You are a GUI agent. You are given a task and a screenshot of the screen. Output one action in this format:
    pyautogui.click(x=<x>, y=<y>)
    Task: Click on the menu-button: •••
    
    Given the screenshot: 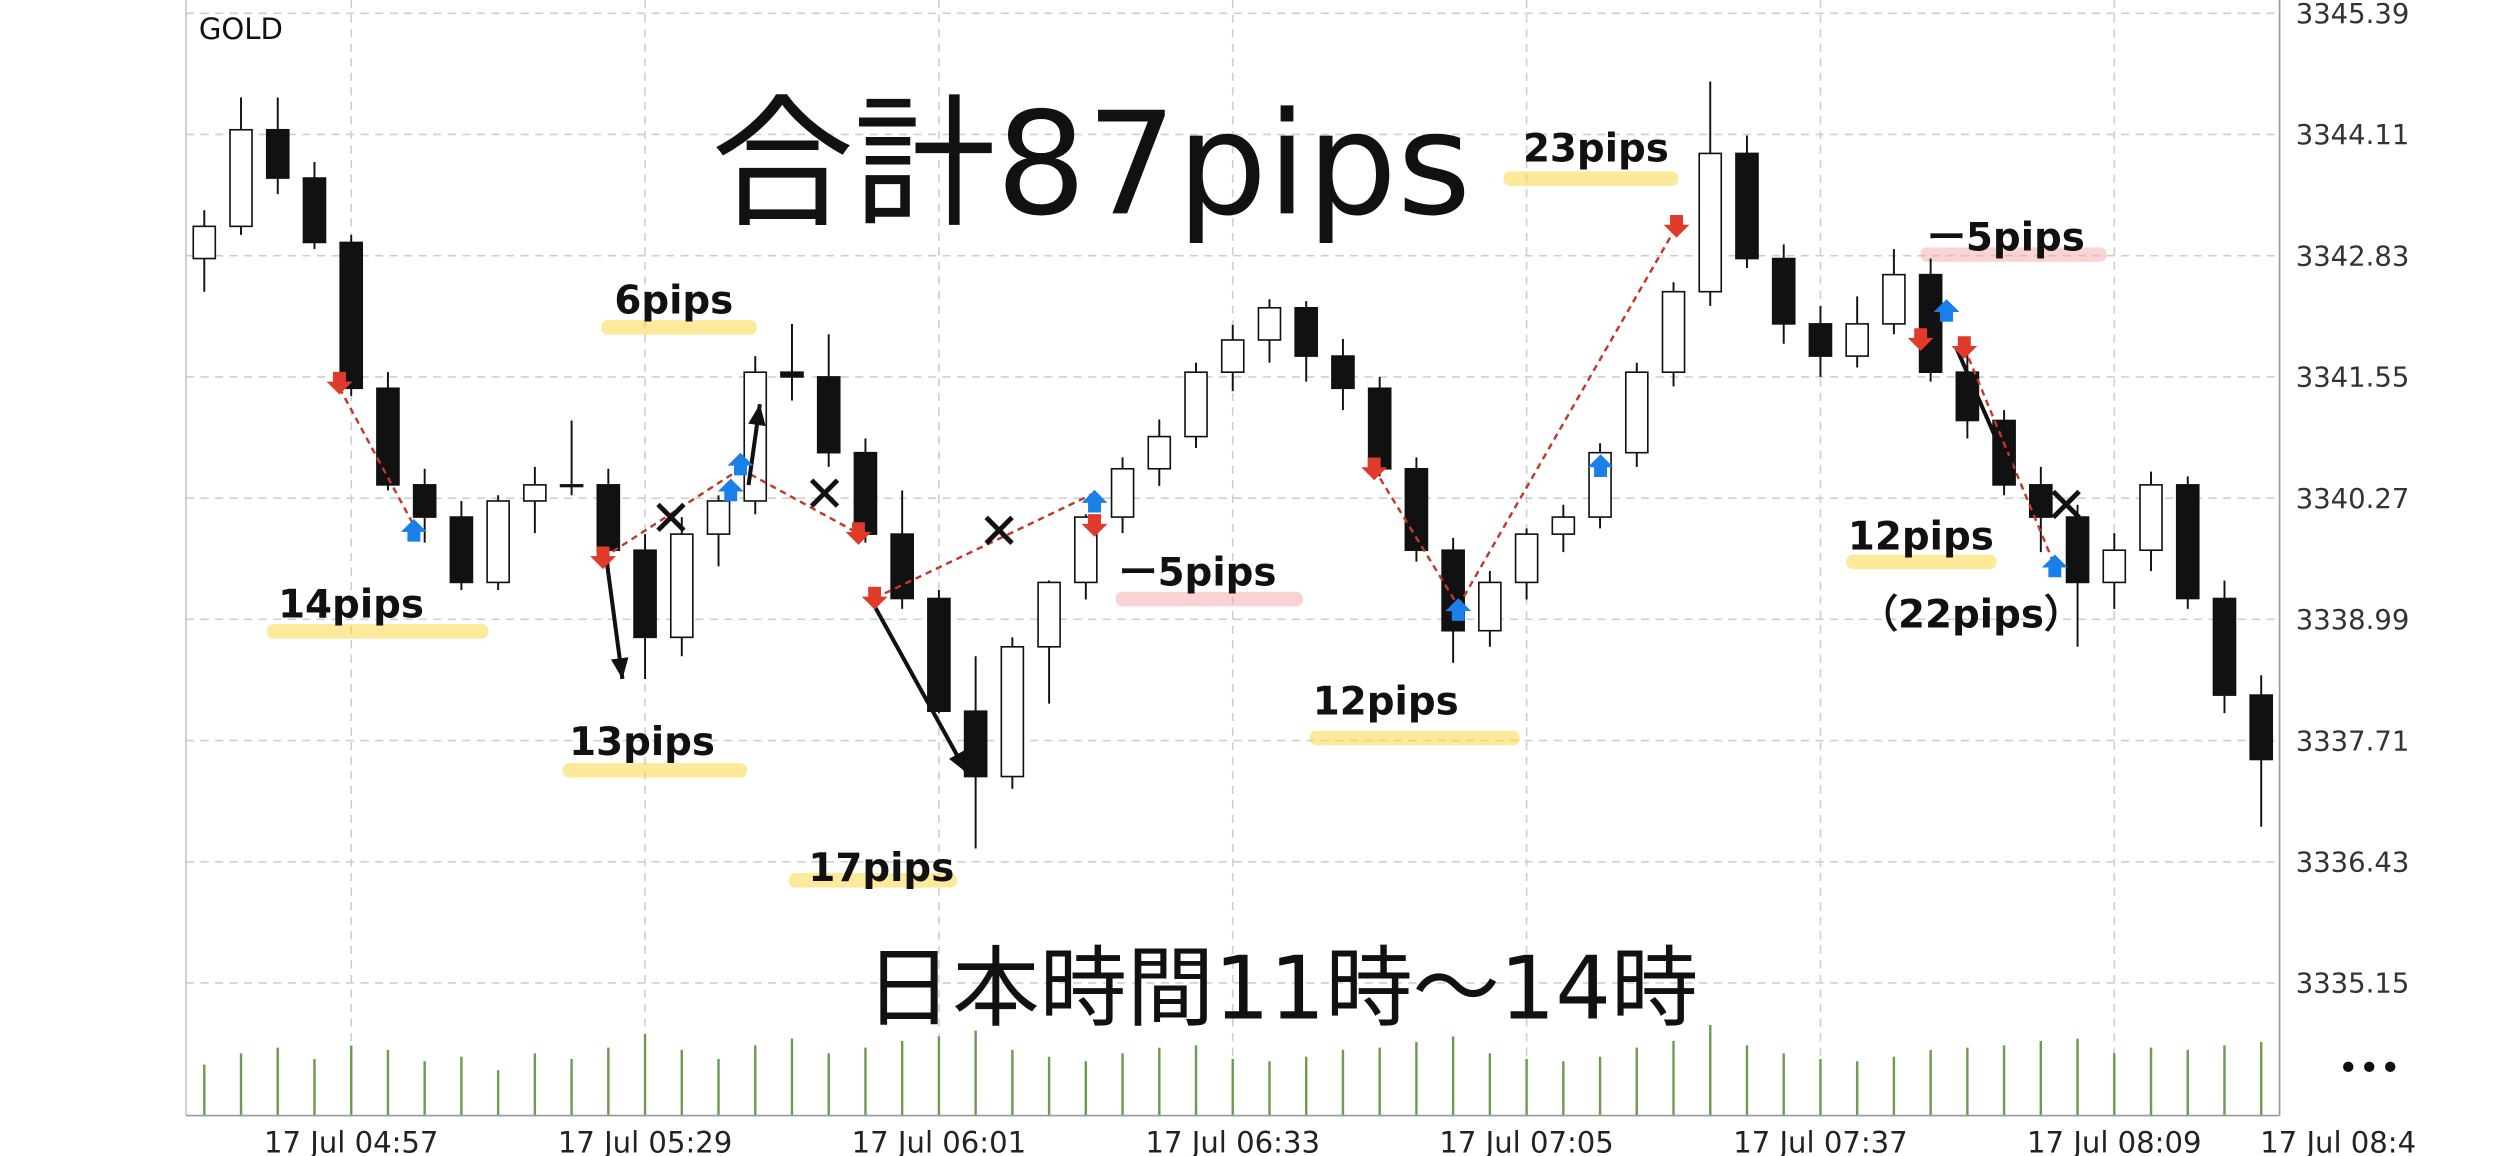 What is the action you would take?
    pyautogui.click(x=2369, y=1068)
    